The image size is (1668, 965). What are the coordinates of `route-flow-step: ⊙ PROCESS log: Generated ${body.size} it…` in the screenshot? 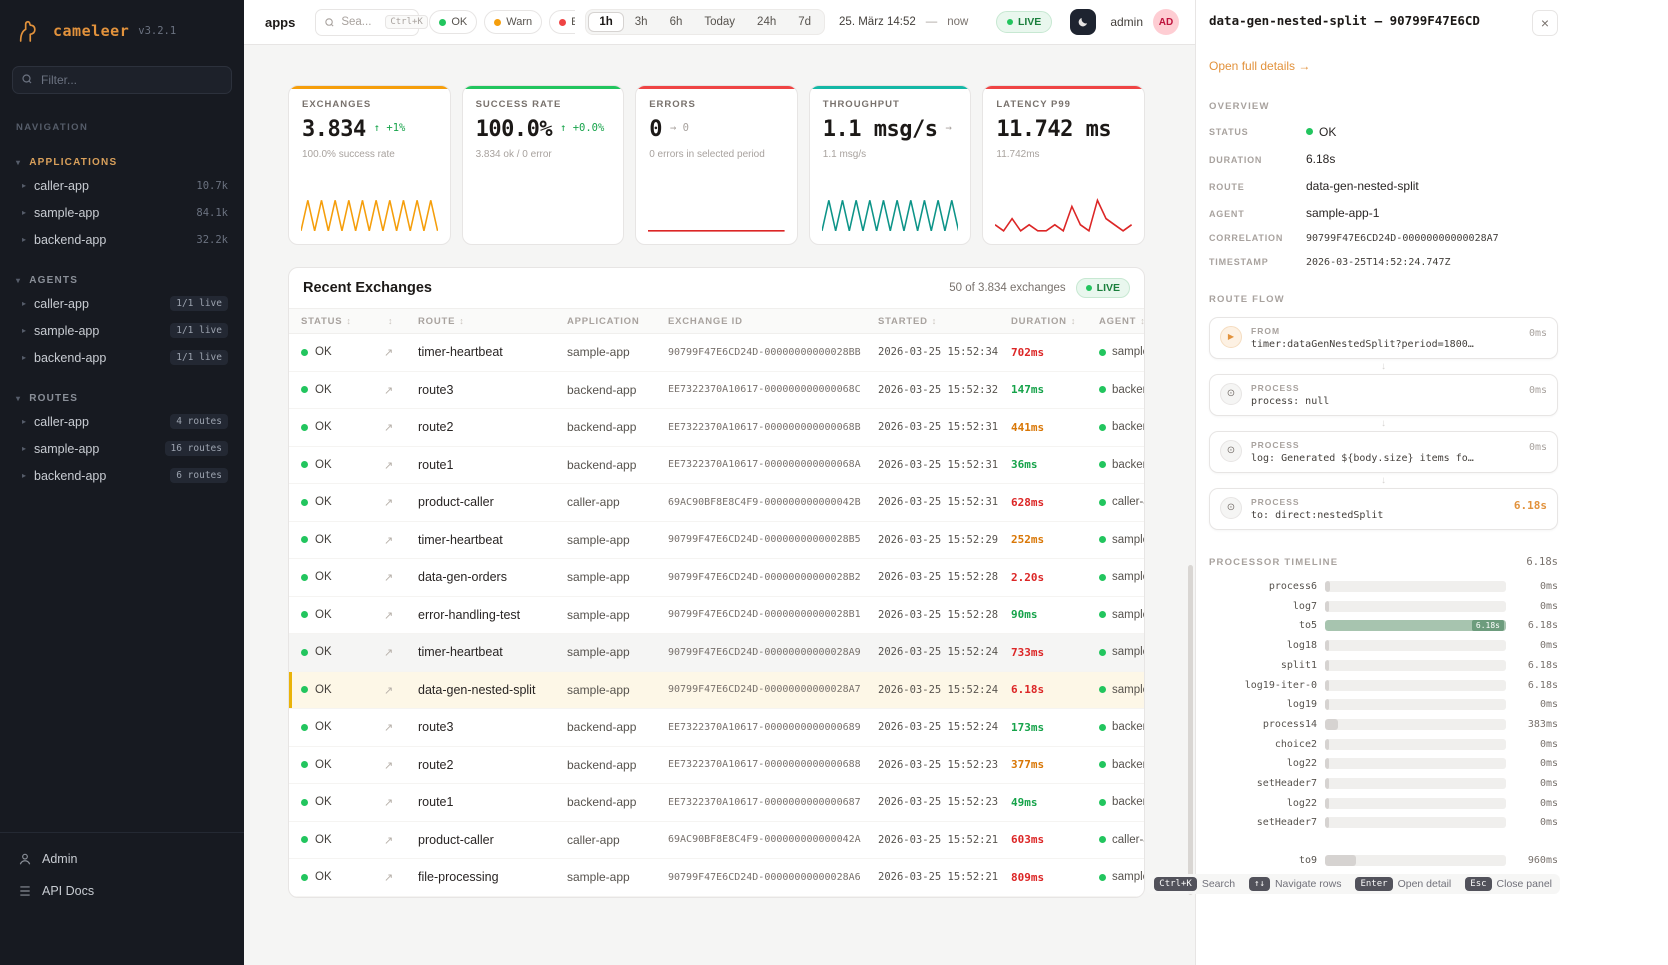 It's located at (1383, 451).